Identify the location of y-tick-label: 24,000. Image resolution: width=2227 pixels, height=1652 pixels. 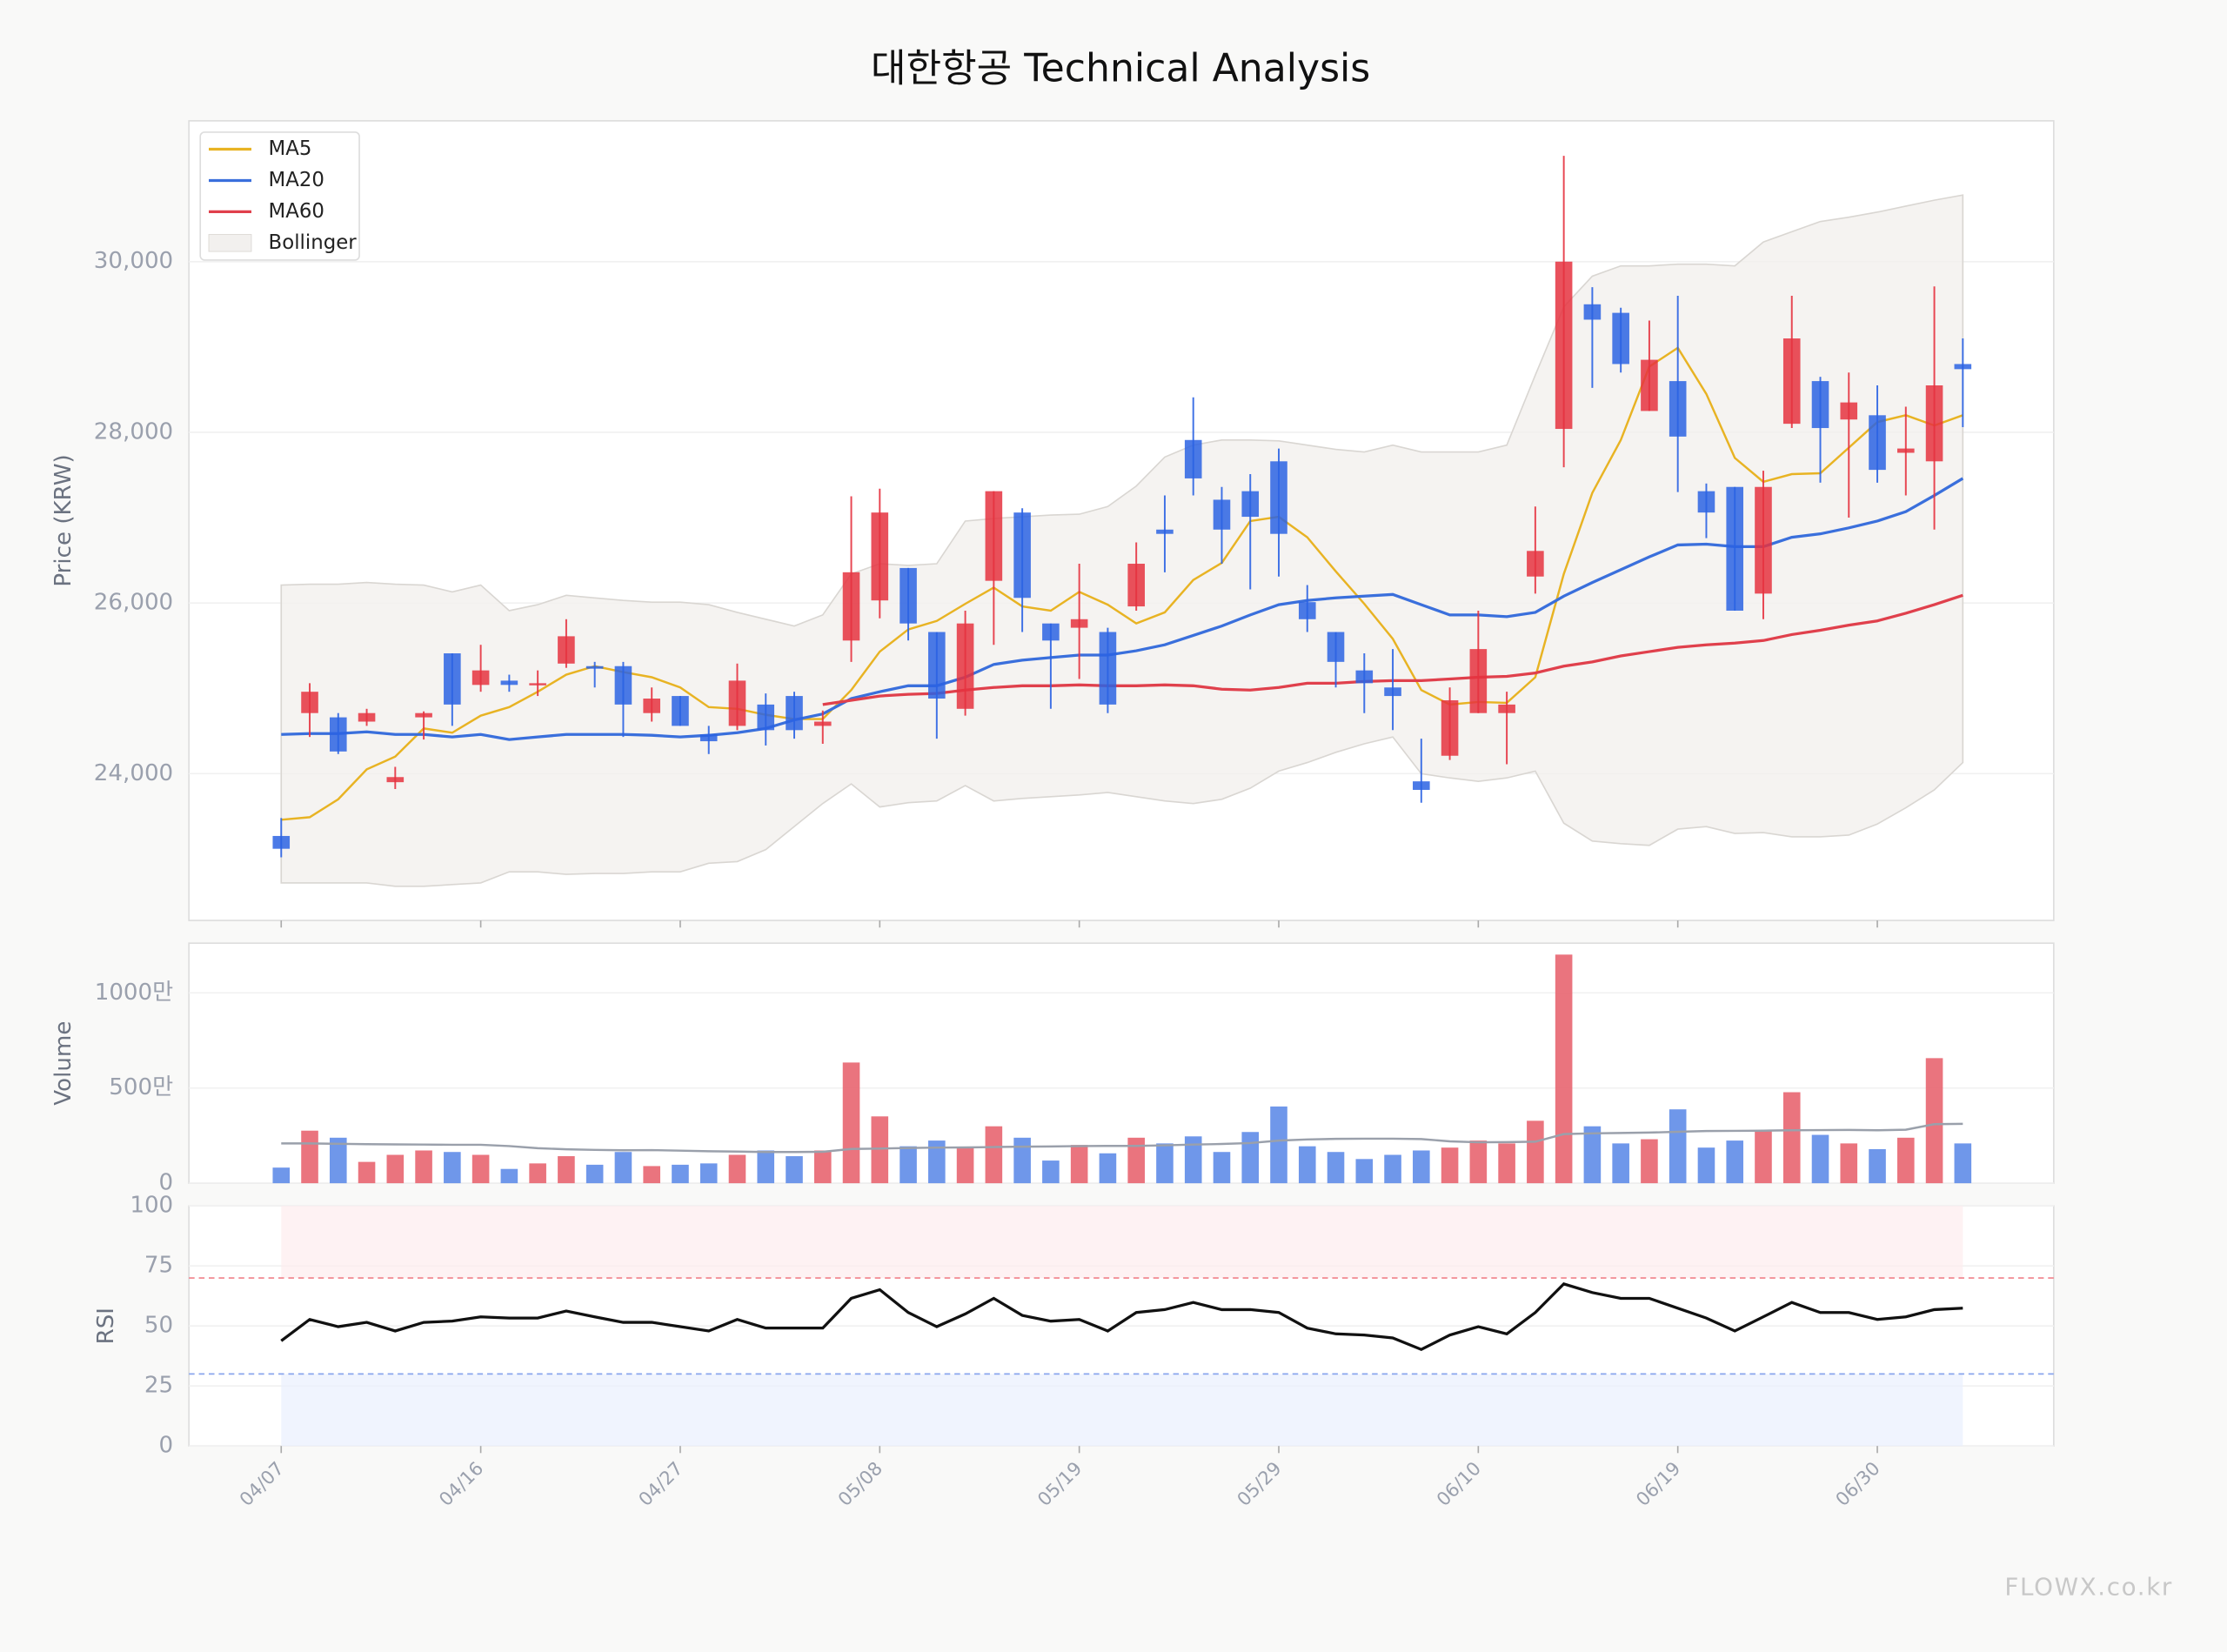
(133, 773).